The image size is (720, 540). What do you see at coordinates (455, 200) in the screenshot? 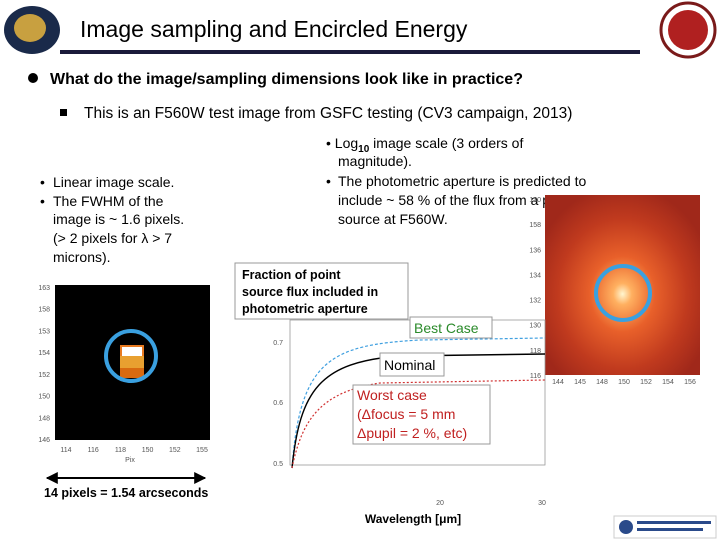
I see `note-text: include ~ 58 % of the flux from a point` at bounding box center [455, 200].